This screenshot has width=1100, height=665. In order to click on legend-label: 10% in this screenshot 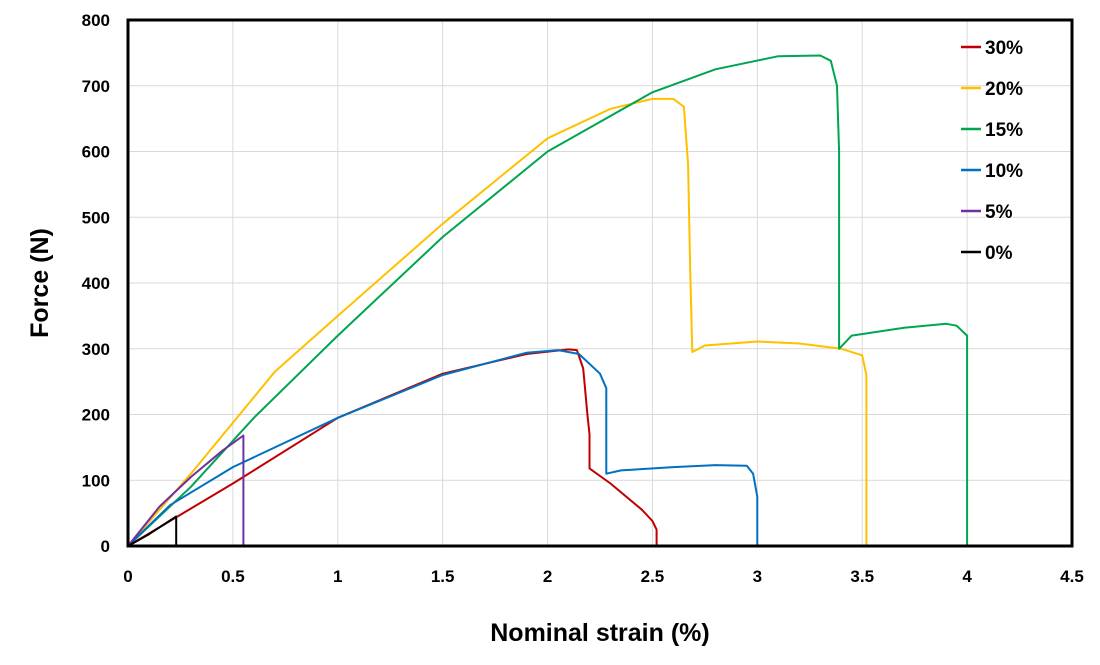, I will do `click(1004, 171)`.